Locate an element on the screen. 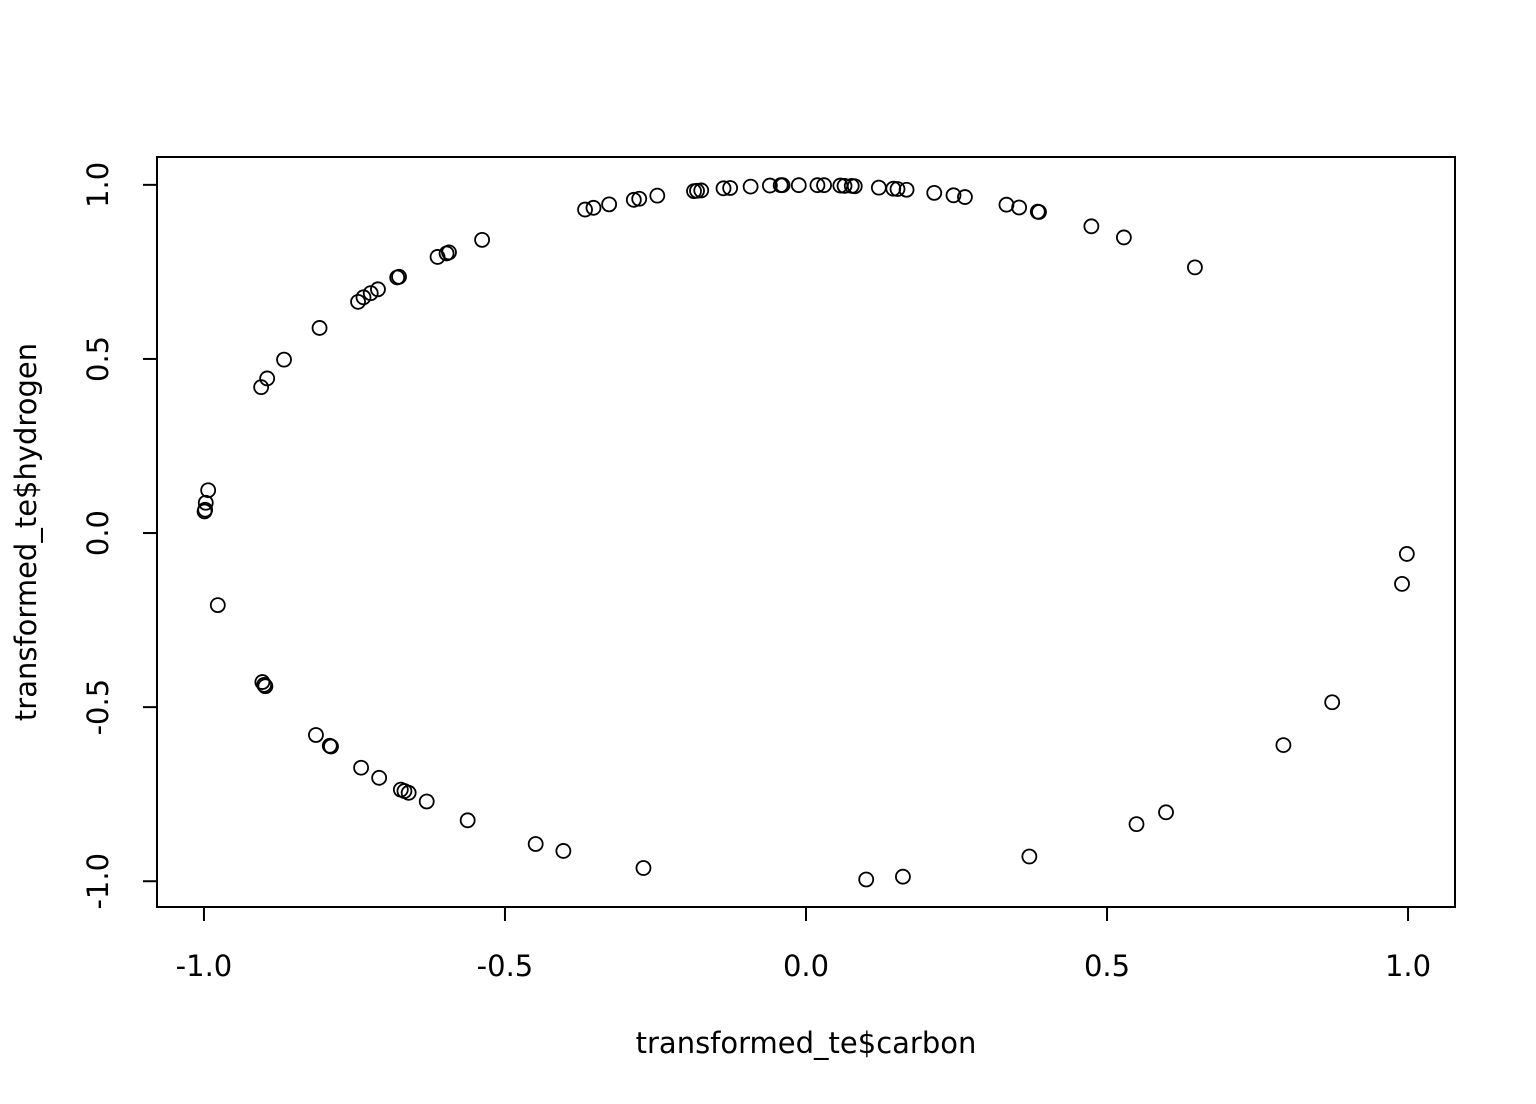  y-axis-label: transformed_te$hydrogen is located at coordinates (26, 532).